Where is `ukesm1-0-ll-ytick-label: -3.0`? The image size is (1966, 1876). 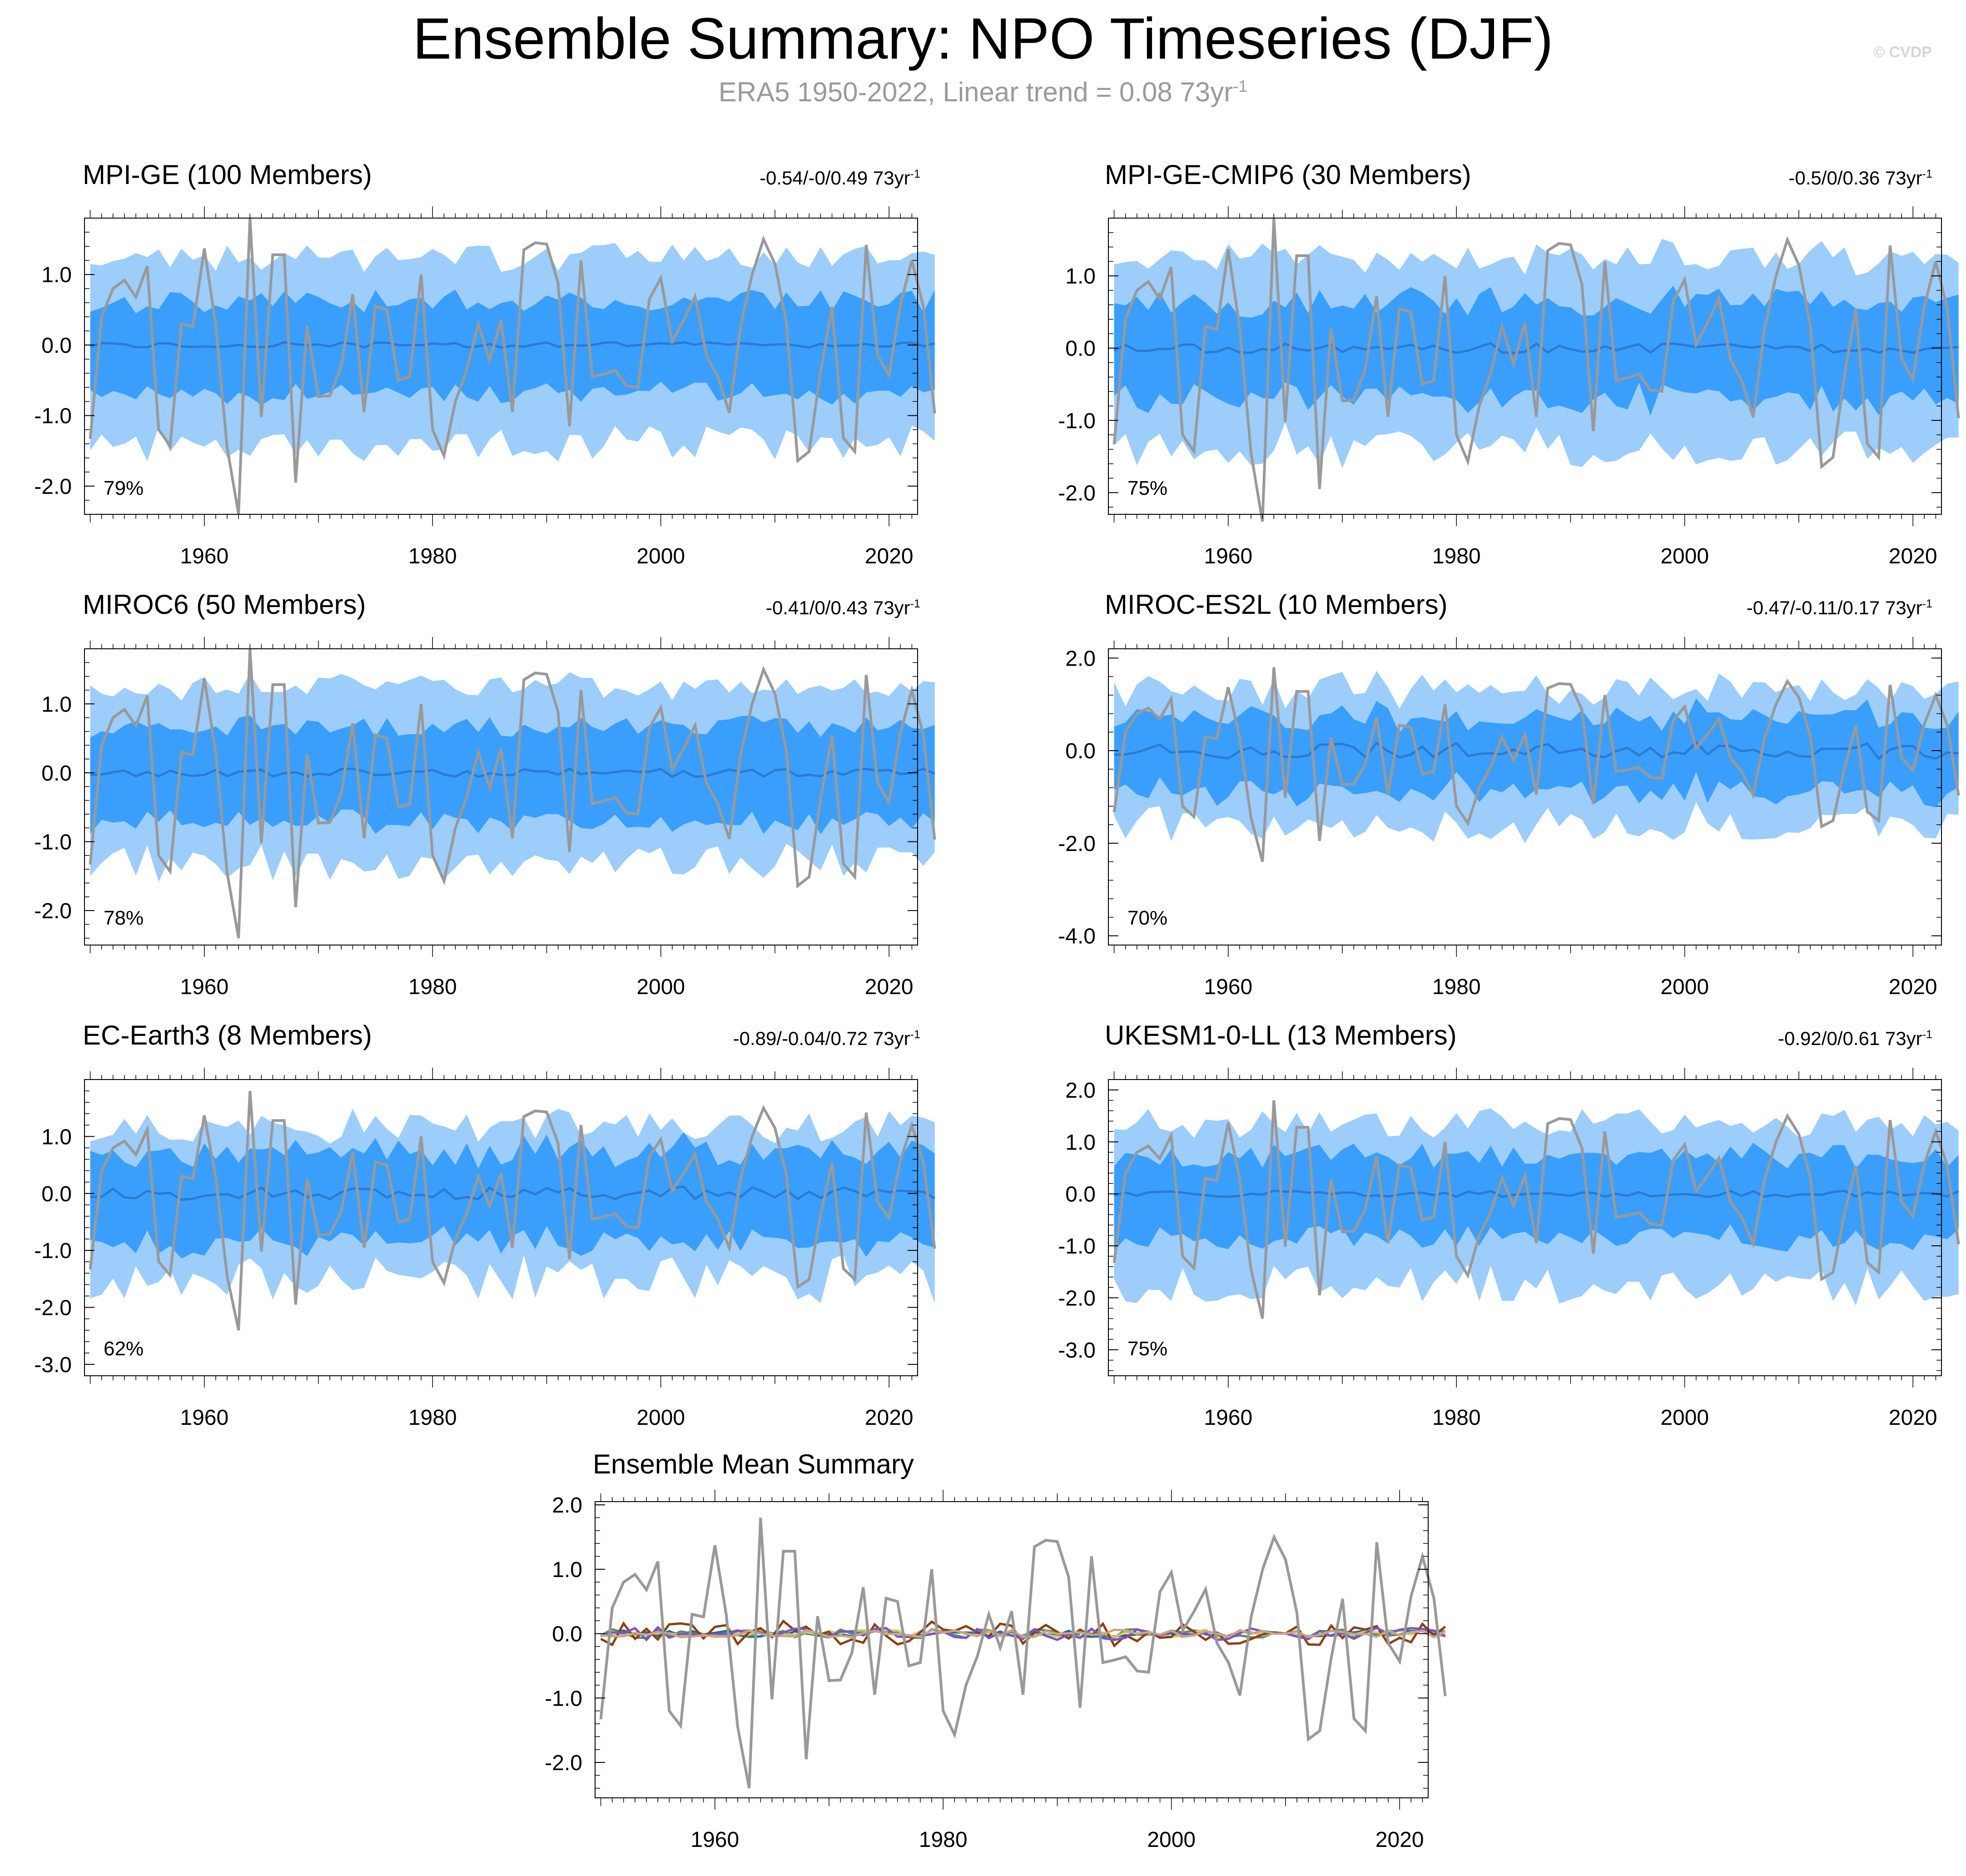 ukesm1-0-ll-ytick-label: -3.0 is located at coordinates (1077, 1351).